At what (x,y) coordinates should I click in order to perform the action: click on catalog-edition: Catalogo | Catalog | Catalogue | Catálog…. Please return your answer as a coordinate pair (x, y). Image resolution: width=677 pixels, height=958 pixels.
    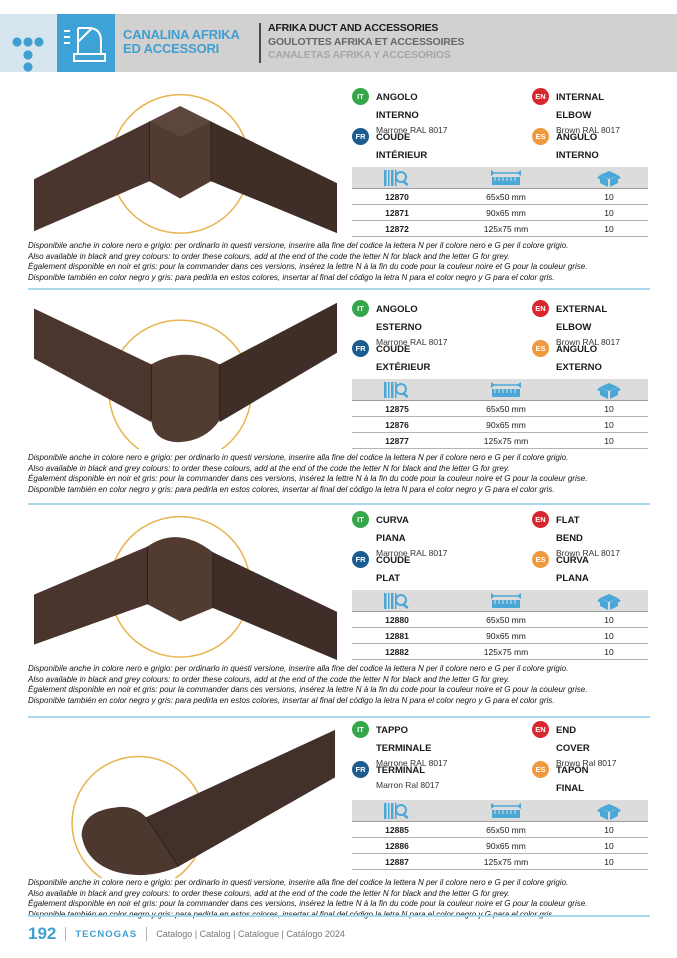
    Looking at the image, I should click on (250, 934).